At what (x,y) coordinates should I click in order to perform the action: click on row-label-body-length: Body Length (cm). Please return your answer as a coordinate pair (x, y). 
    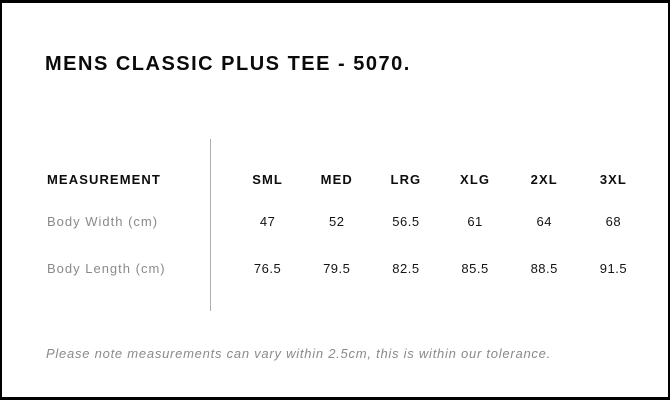
    Looking at the image, I should click on (106, 268).